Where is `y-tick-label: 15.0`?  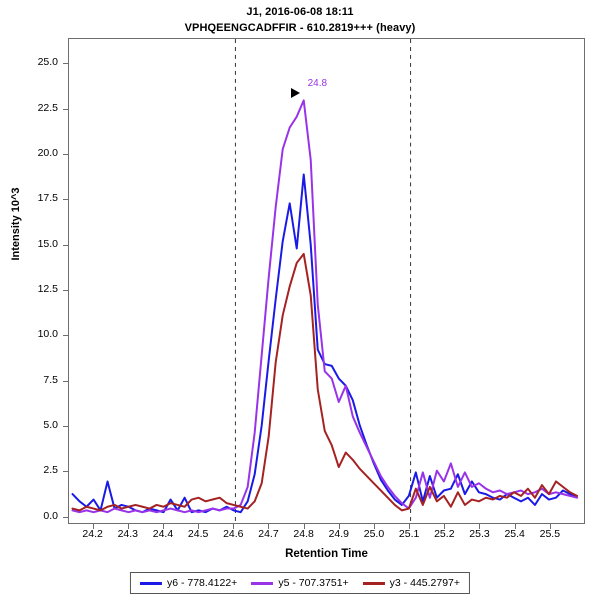
y-tick-label: 15.0 is located at coordinates (47, 243).